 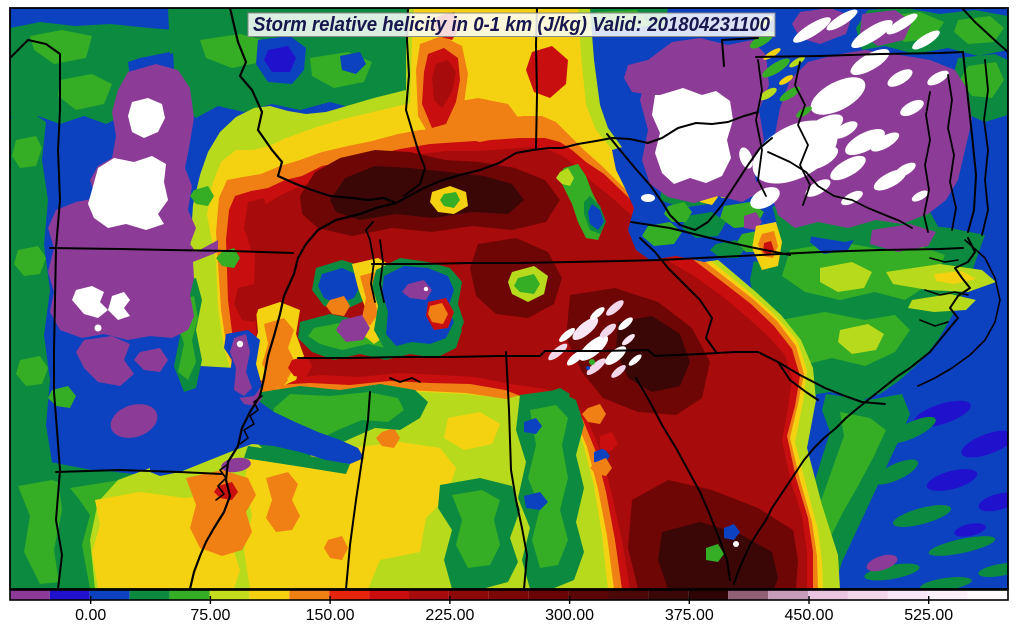 I want to click on svg-text: 525.00, so click(x=928, y=615).